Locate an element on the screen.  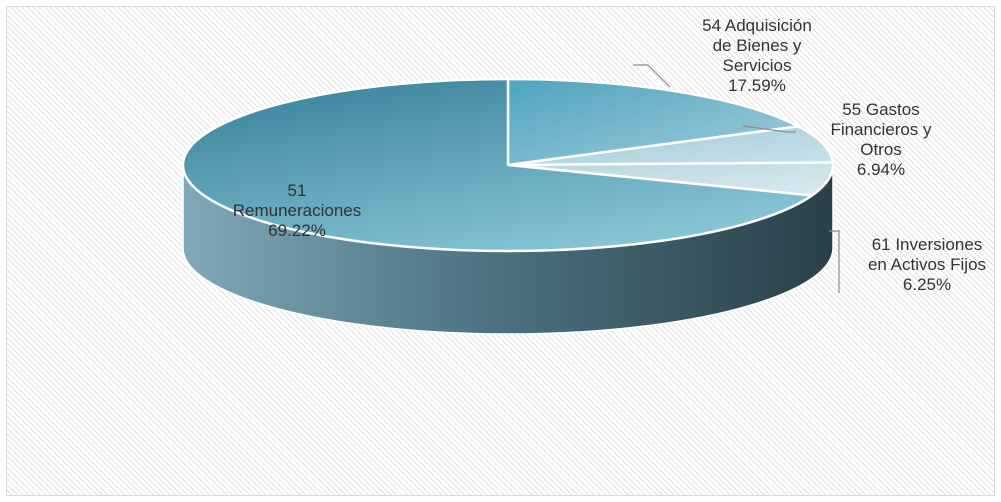
label-54-adquisicion-line: Servicios is located at coordinates (757, 65).